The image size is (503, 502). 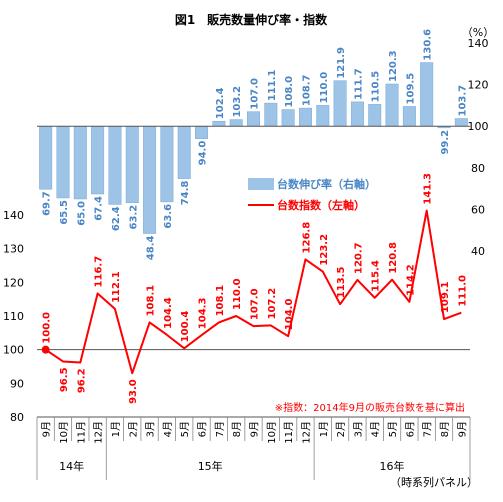 I want to click on line-value-label-12: 107.0, so click(x=255, y=304).